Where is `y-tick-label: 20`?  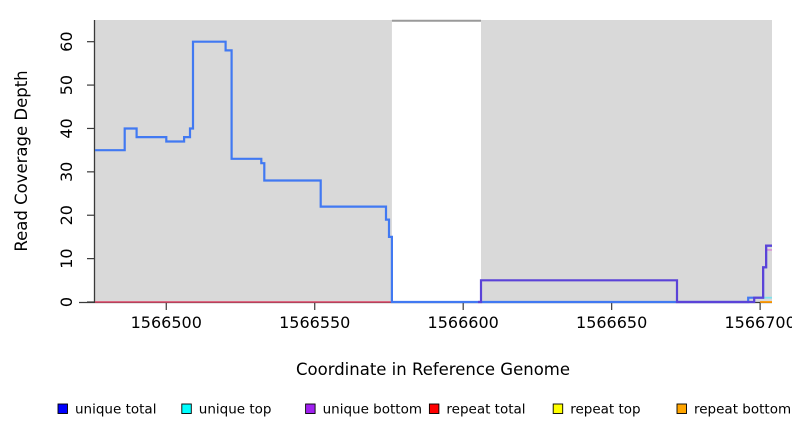 y-tick-label: 20 is located at coordinates (66, 215).